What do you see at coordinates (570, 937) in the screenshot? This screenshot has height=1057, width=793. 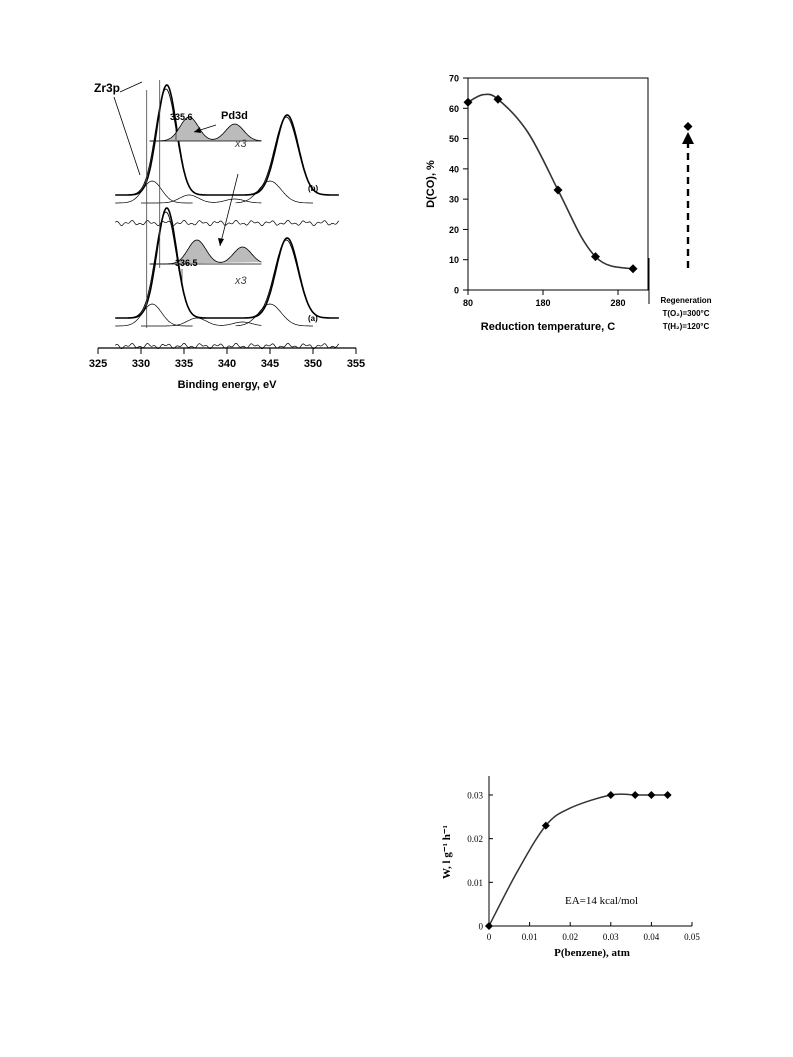 I see `rate-x-tick-label: 0.02` at bounding box center [570, 937].